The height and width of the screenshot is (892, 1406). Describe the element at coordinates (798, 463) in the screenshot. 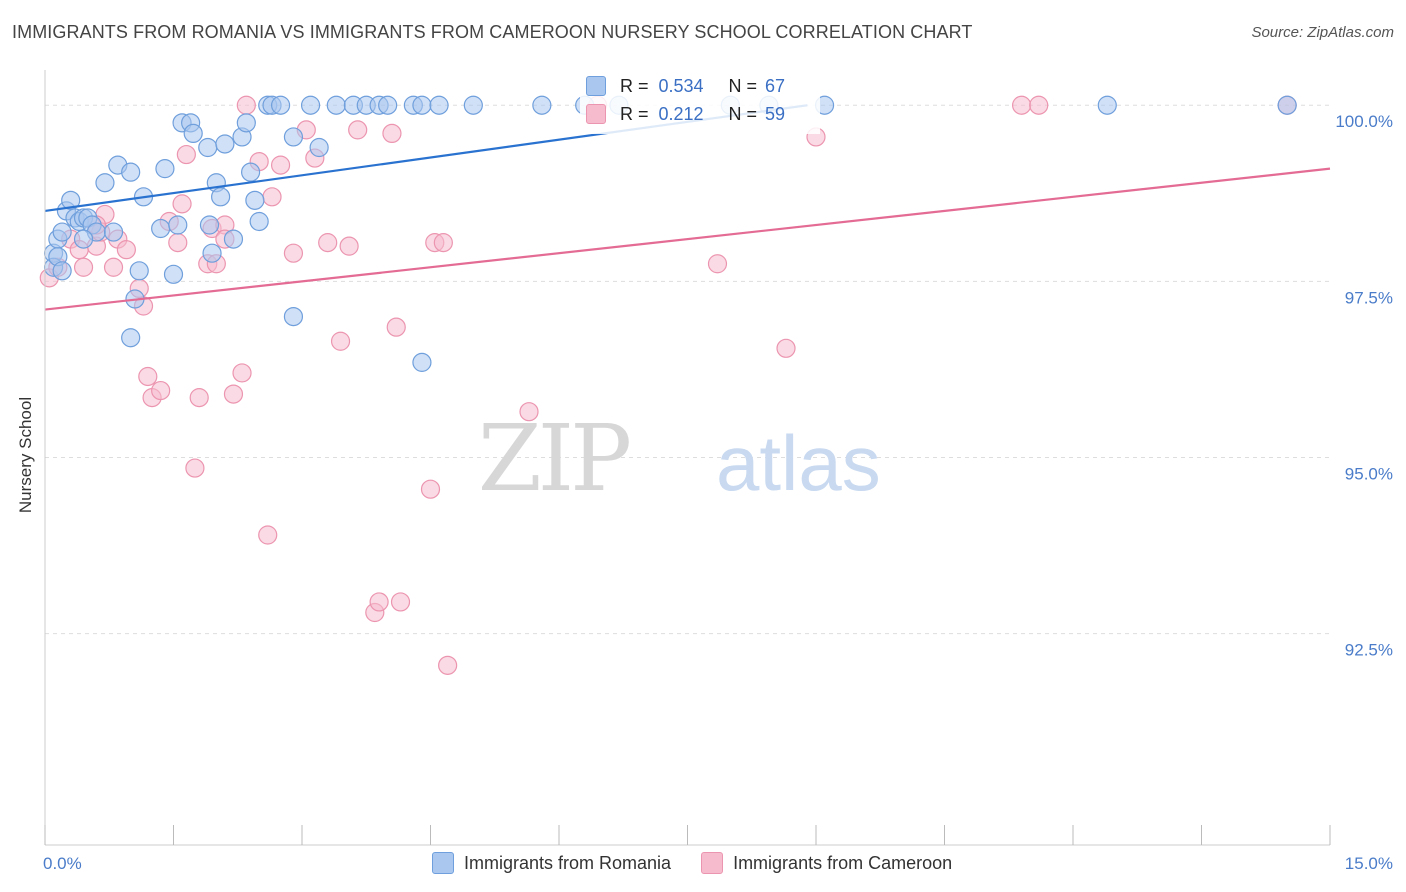

I see `watermark-atlas: atlas` at that location.